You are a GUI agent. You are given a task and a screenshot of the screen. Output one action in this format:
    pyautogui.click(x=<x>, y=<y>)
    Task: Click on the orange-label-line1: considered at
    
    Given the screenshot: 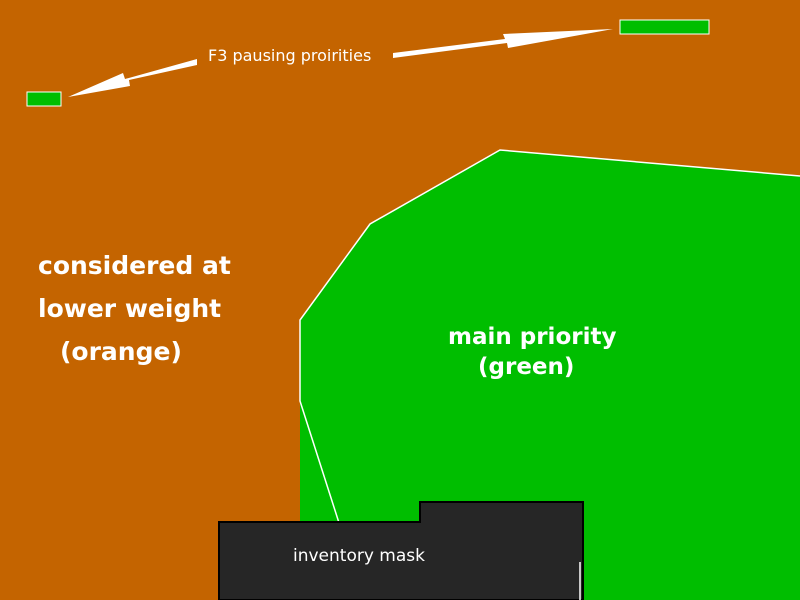 What is the action you would take?
    pyautogui.click(x=134, y=265)
    